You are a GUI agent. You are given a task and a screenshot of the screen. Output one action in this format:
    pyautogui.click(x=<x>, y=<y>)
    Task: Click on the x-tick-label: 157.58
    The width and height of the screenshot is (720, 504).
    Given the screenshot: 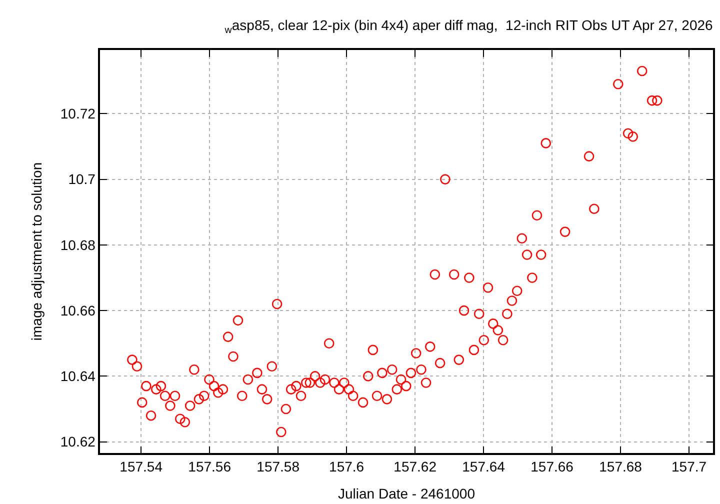 What is the action you would take?
    pyautogui.click(x=278, y=466)
    